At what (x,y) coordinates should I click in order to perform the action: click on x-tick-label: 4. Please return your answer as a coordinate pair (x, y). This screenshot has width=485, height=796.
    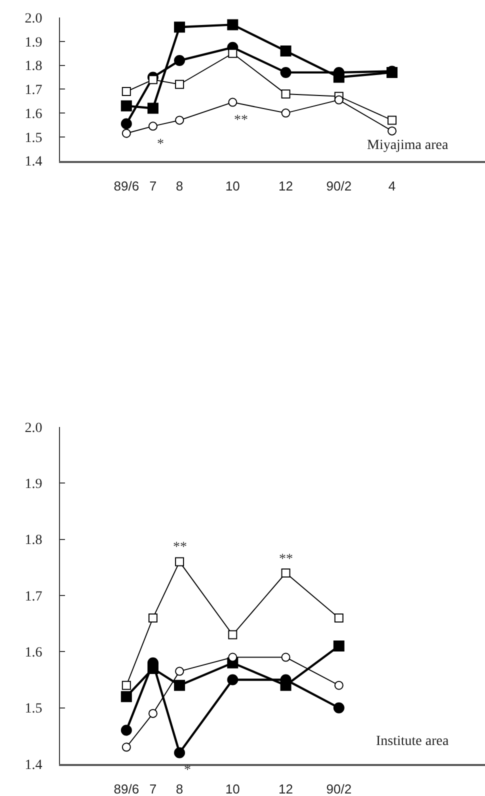
    Looking at the image, I should click on (392, 186).